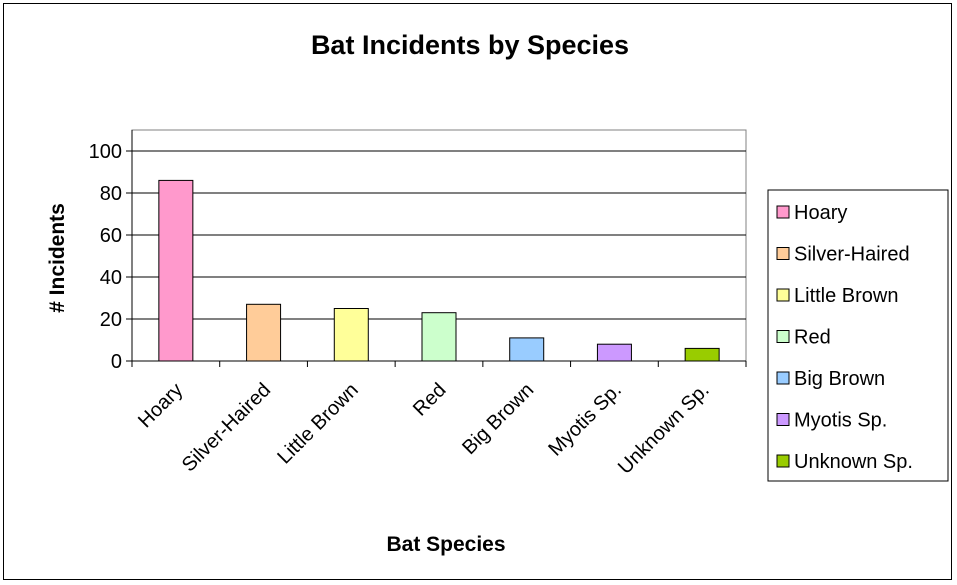  I want to click on bar-myotis-sp, so click(614, 352).